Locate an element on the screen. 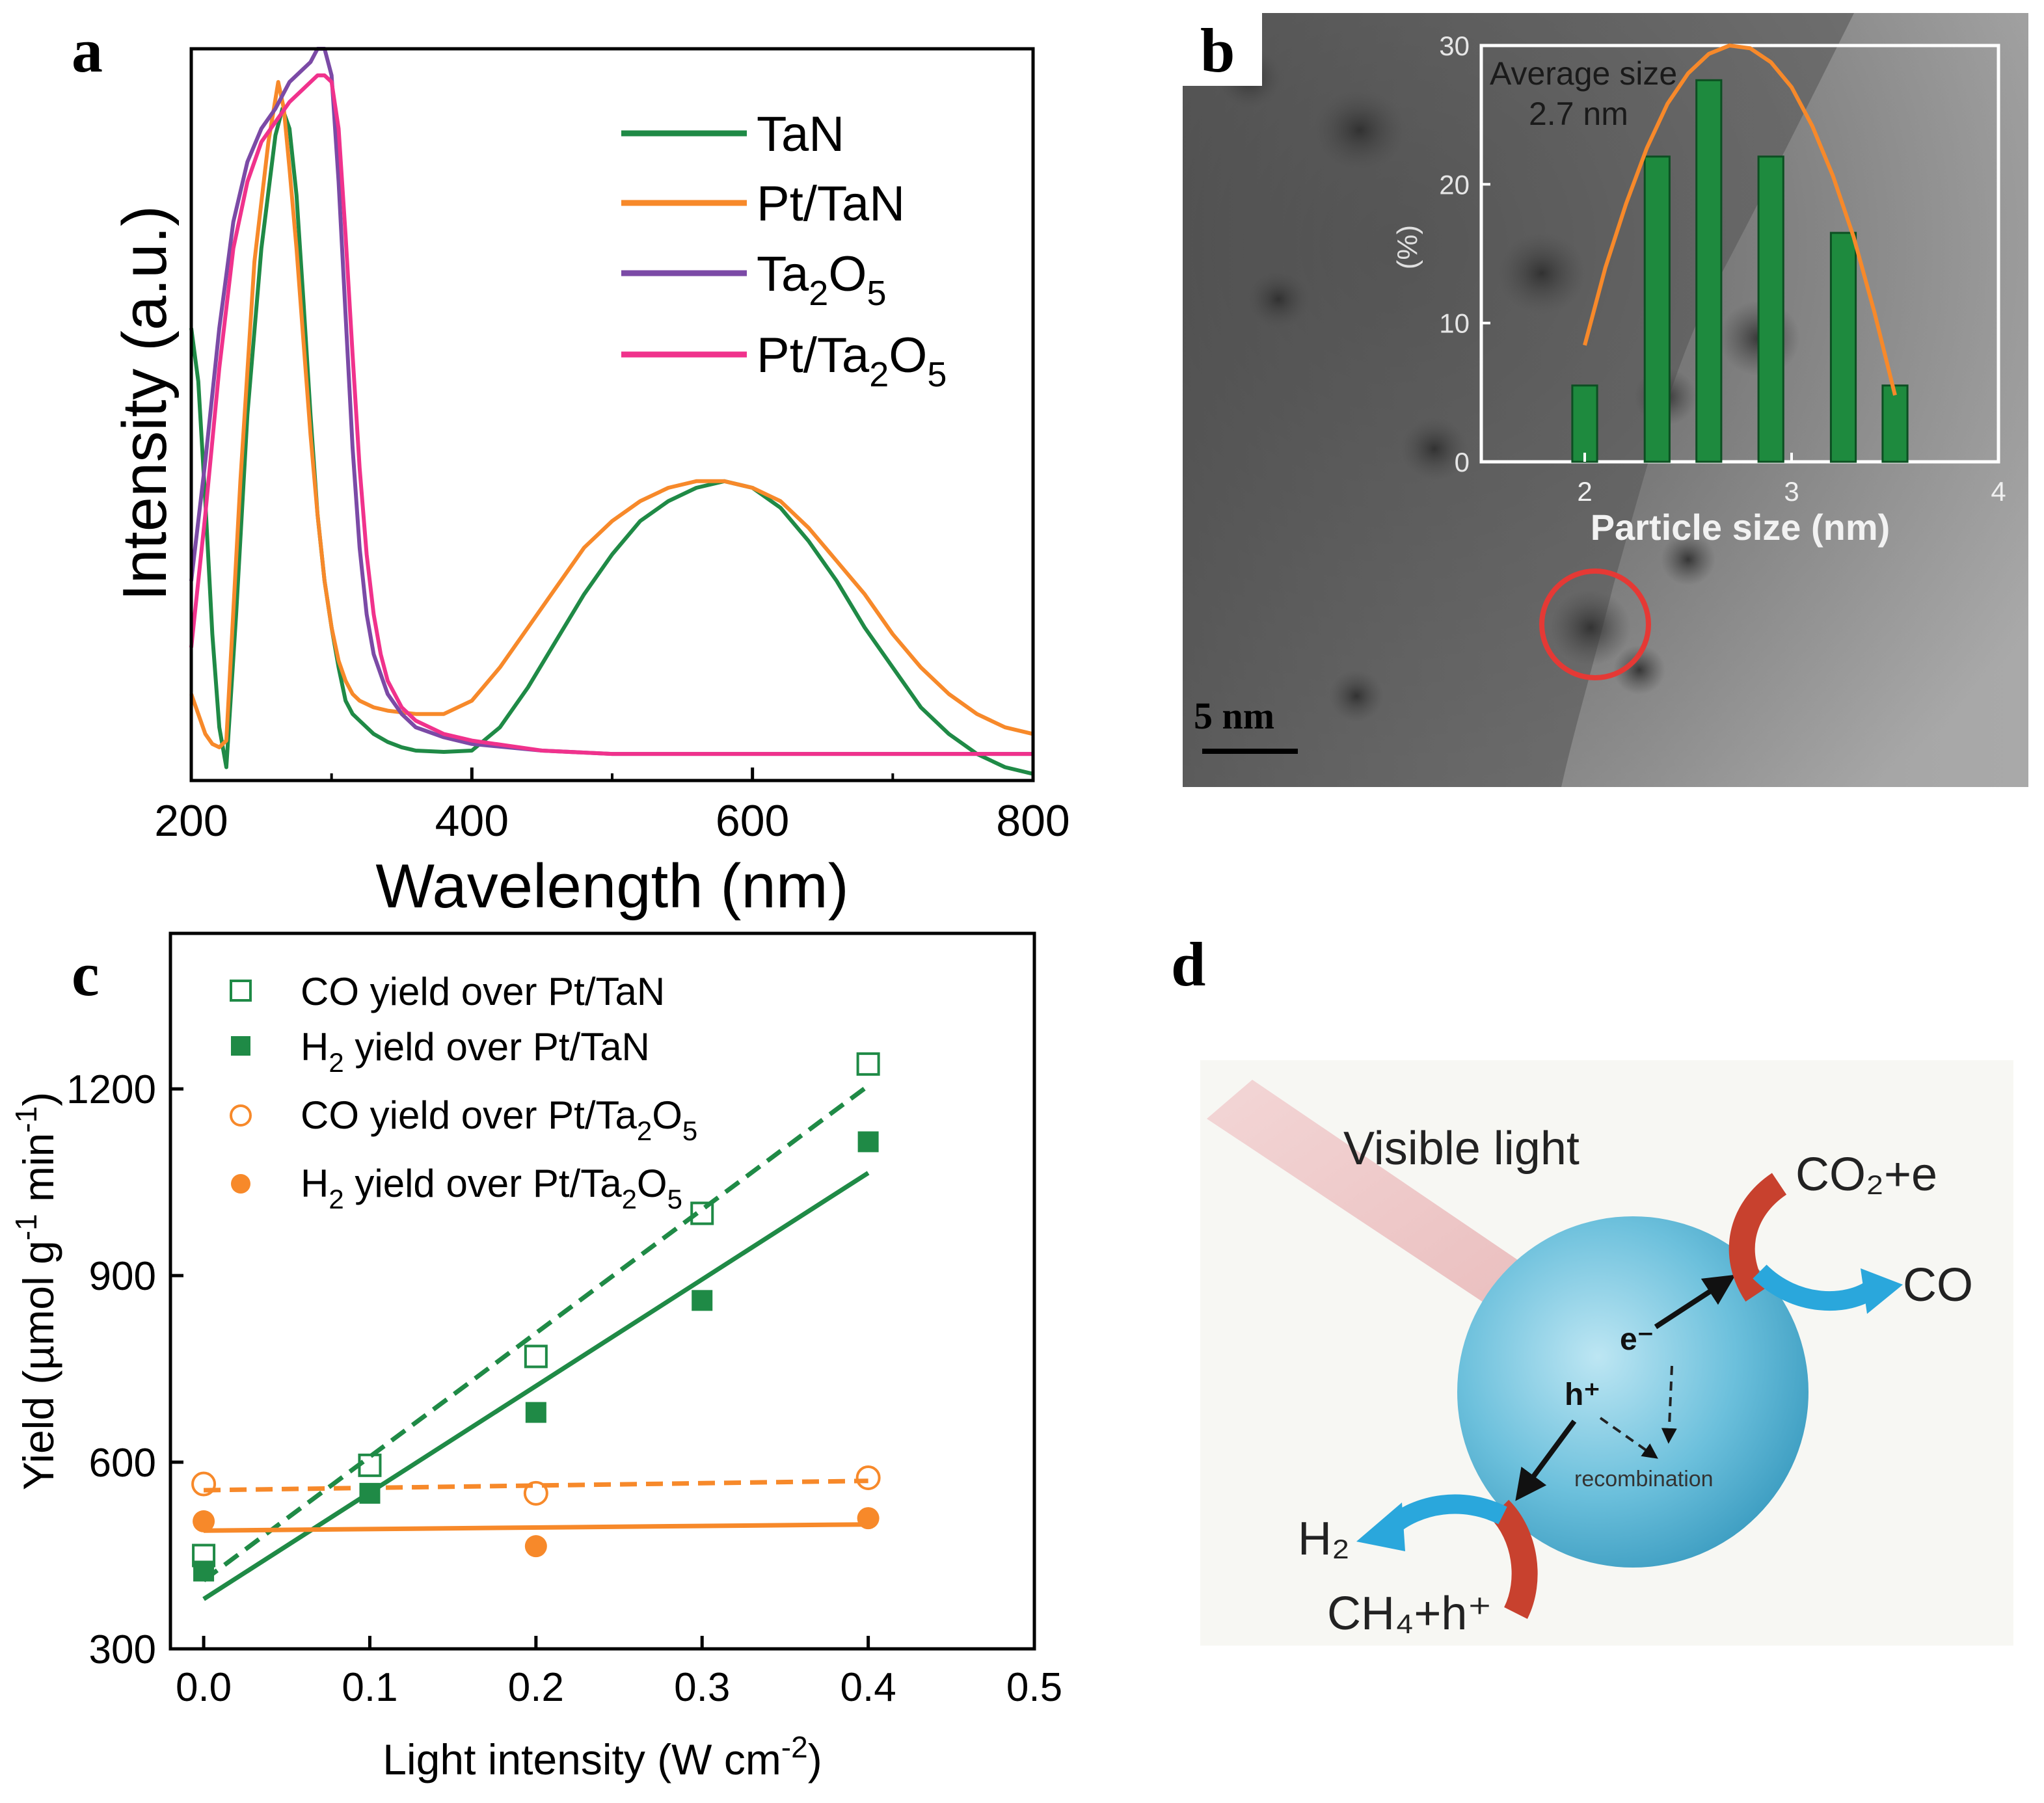 The width and height of the screenshot is (2044, 1803). inset-y-tick-label: 30 is located at coordinates (1455, 46).